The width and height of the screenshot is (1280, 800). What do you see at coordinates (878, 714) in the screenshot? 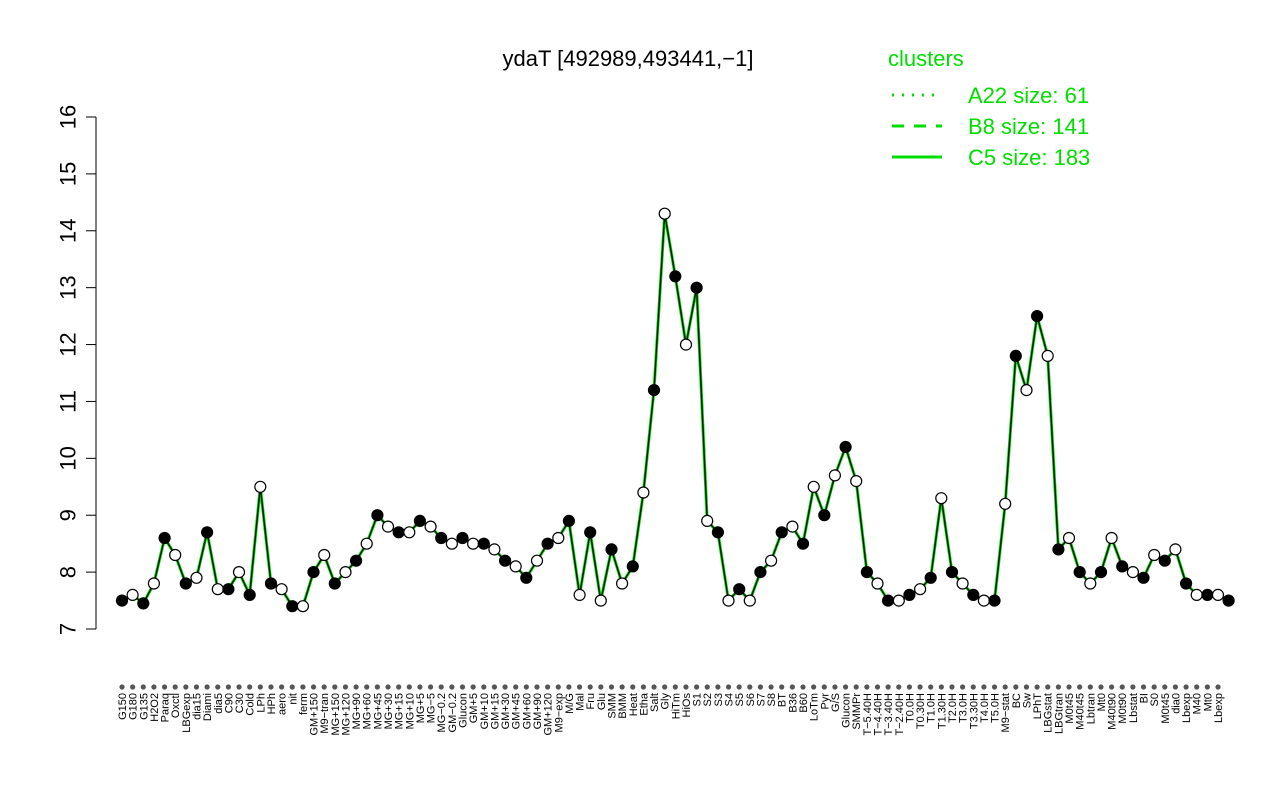
I see `x-tick-label: T−4.40H` at bounding box center [878, 714].